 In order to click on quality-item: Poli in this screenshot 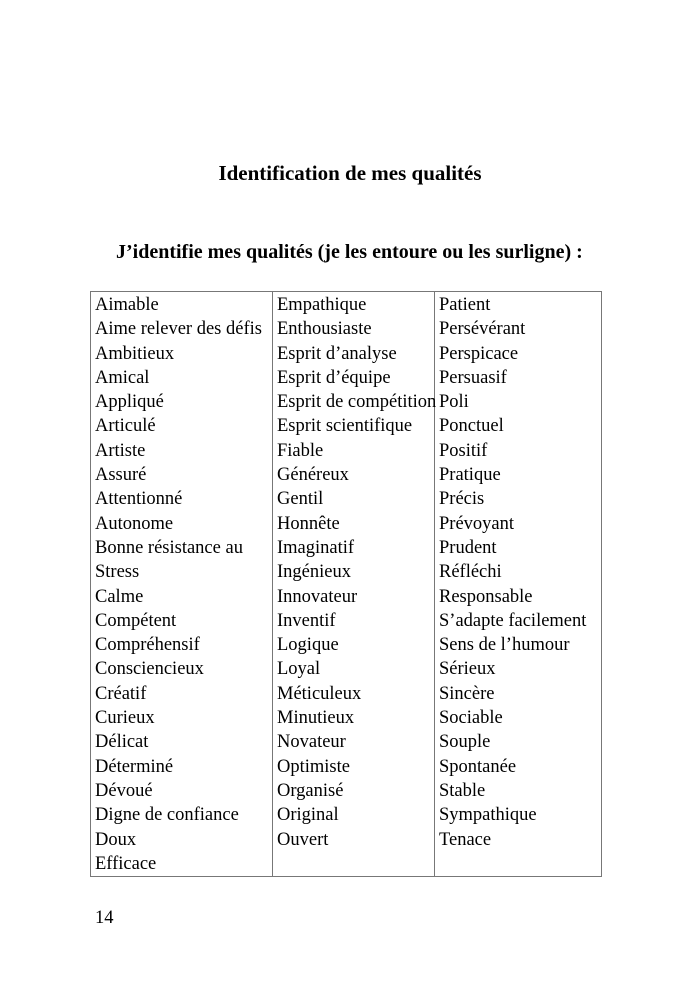, I will do `click(454, 402)`.